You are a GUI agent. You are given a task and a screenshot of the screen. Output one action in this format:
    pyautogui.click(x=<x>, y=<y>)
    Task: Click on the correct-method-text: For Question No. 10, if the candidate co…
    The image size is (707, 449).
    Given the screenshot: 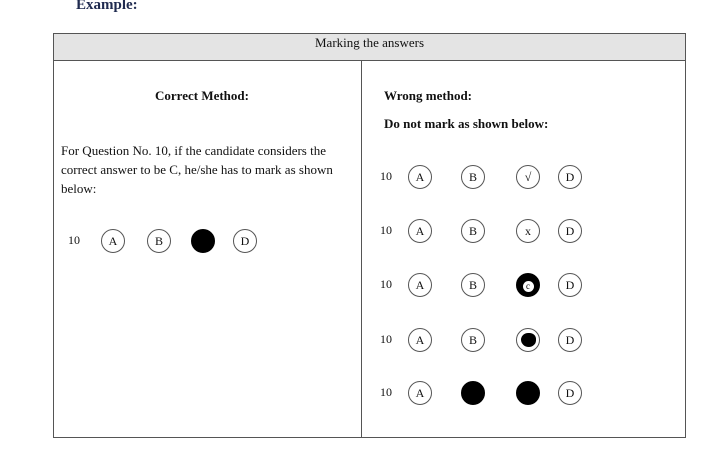 What is the action you would take?
    pyautogui.click(x=197, y=169)
    